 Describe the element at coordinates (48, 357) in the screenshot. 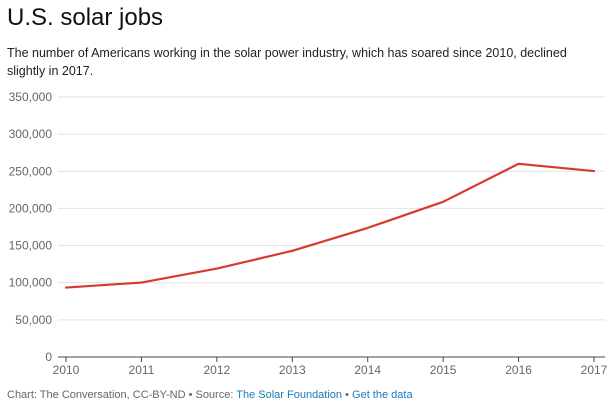

I see `y-tick-label: 0` at that location.